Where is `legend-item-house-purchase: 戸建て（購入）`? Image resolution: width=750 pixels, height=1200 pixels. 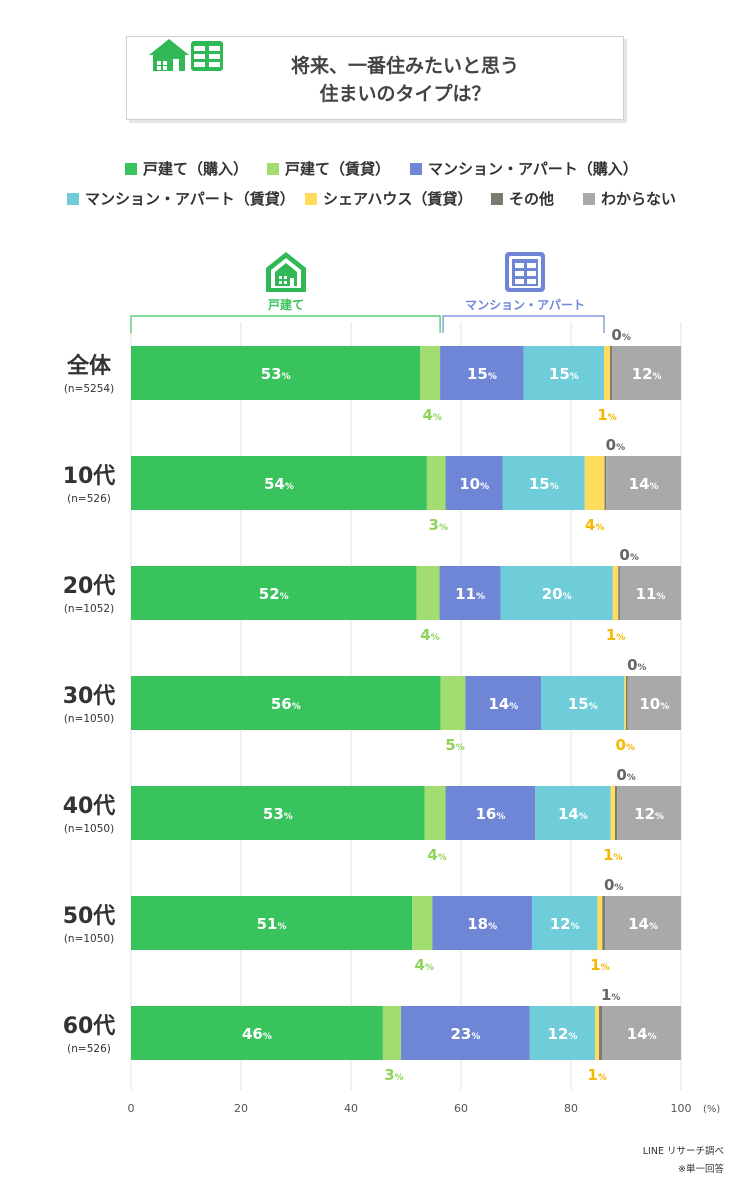 legend-item-house-purchase: 戸建て（購入） is located at coordinates (186, 168).